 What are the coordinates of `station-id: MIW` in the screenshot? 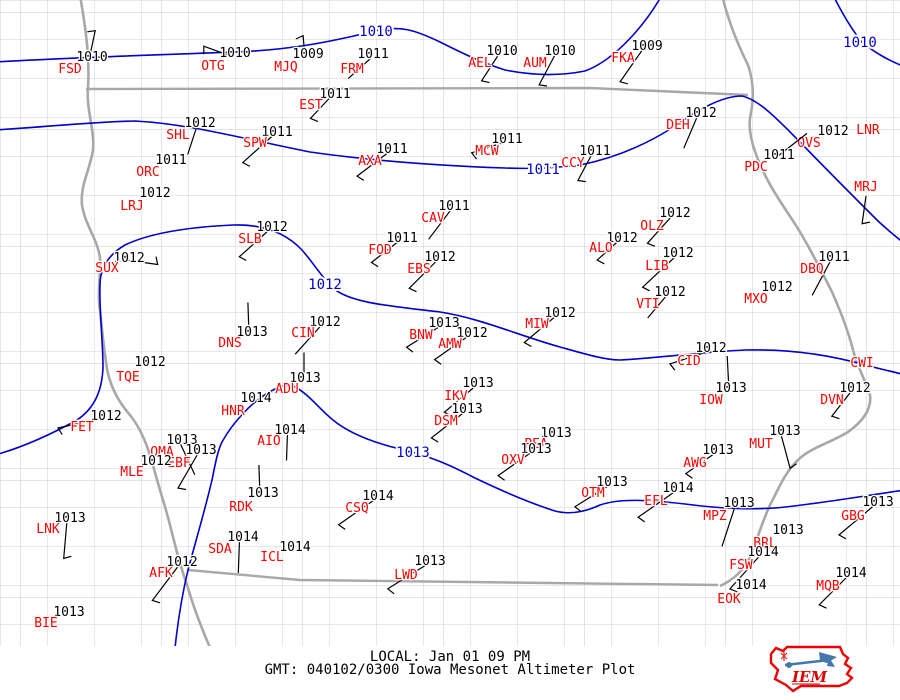 It's located at (537, 324).